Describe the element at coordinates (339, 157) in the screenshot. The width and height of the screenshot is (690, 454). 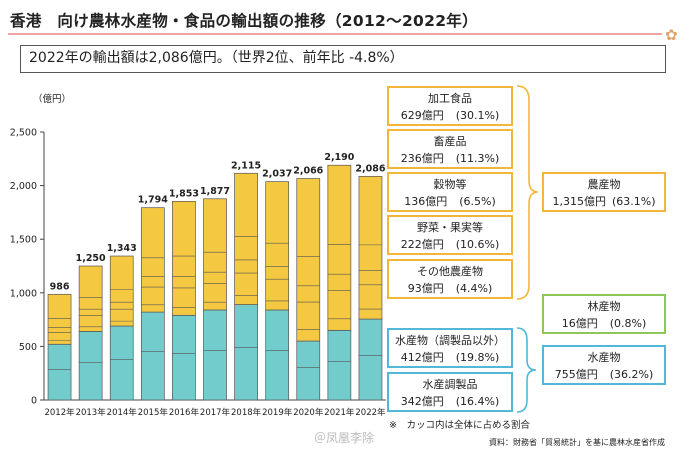
I see `bar-total-label: 2,190` at that location.